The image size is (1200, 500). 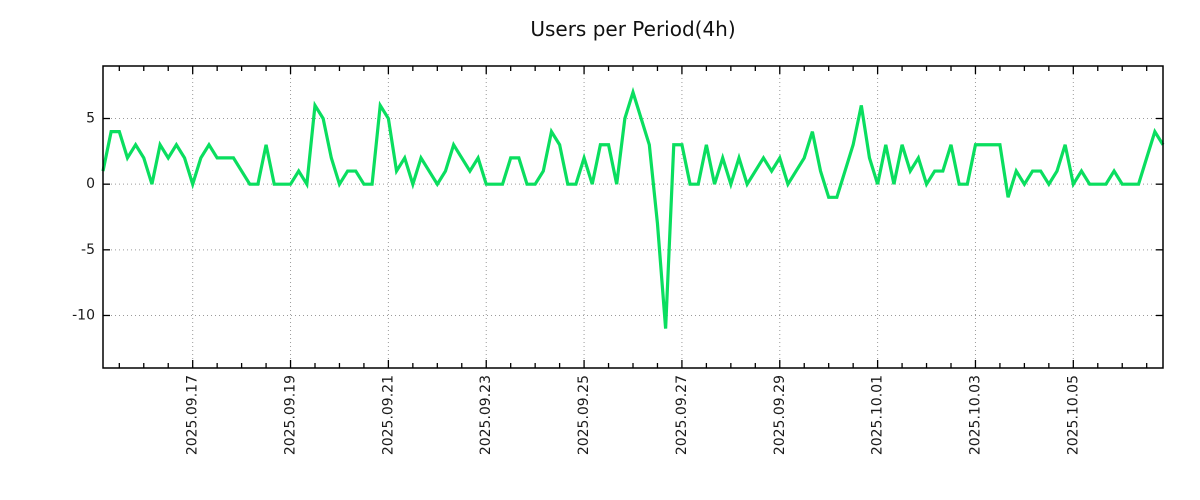 I want to click on x-axis-label: 2025.09.17, so click(x=193, y=415).